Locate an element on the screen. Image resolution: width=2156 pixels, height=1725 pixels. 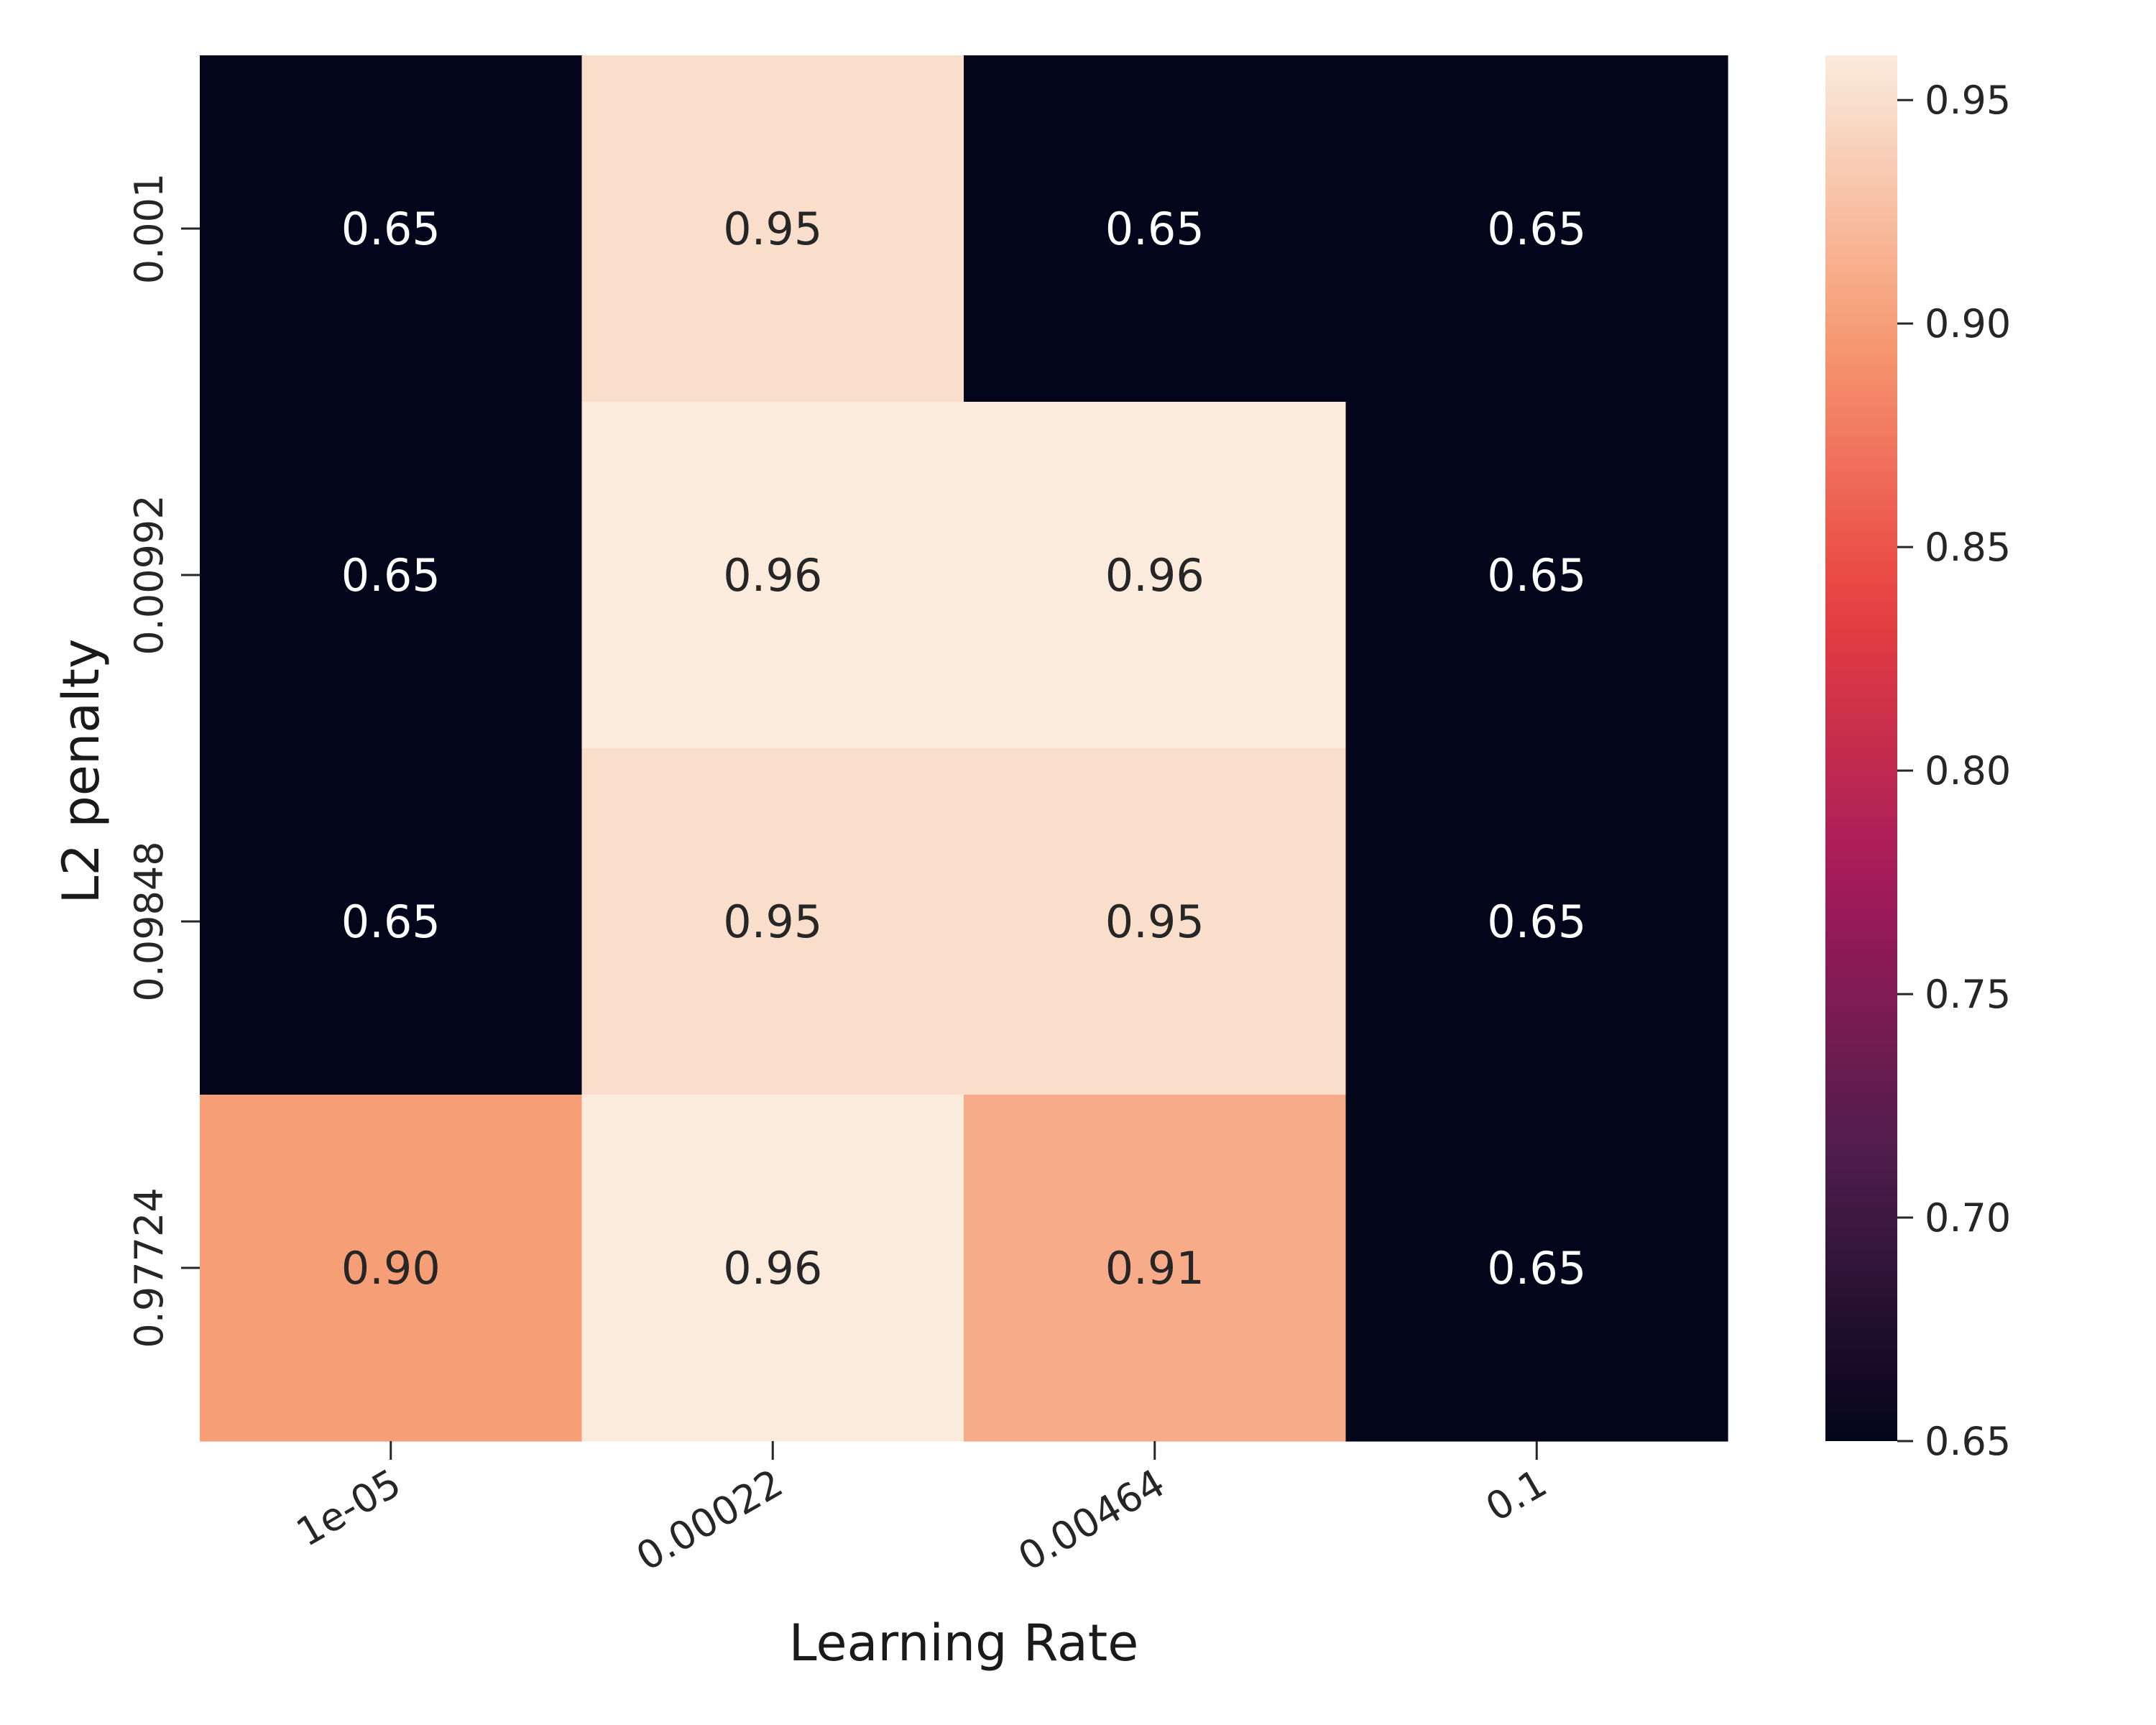
y-tick-label: 0.001 is located at coordinates (149, 229).